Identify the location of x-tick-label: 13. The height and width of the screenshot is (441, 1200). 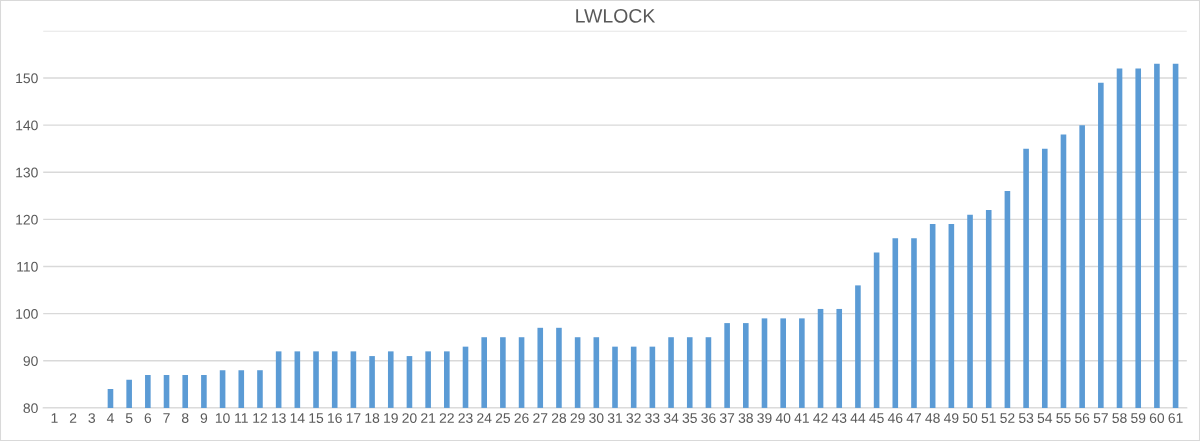
(278, 418).